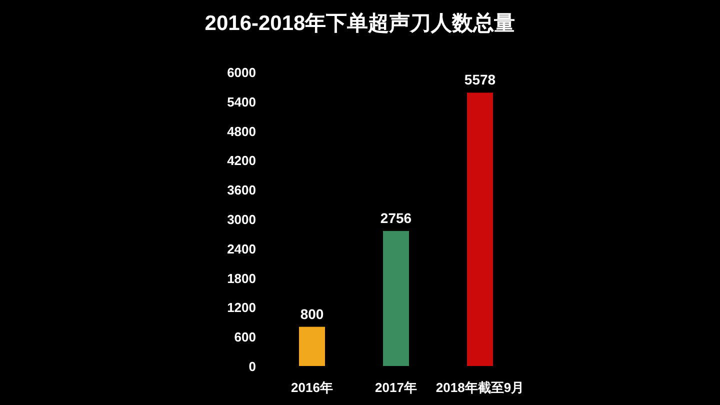 The width and height of the screenshot is (720, 405). I want to click on data-label: 2756, so click(396, 218).